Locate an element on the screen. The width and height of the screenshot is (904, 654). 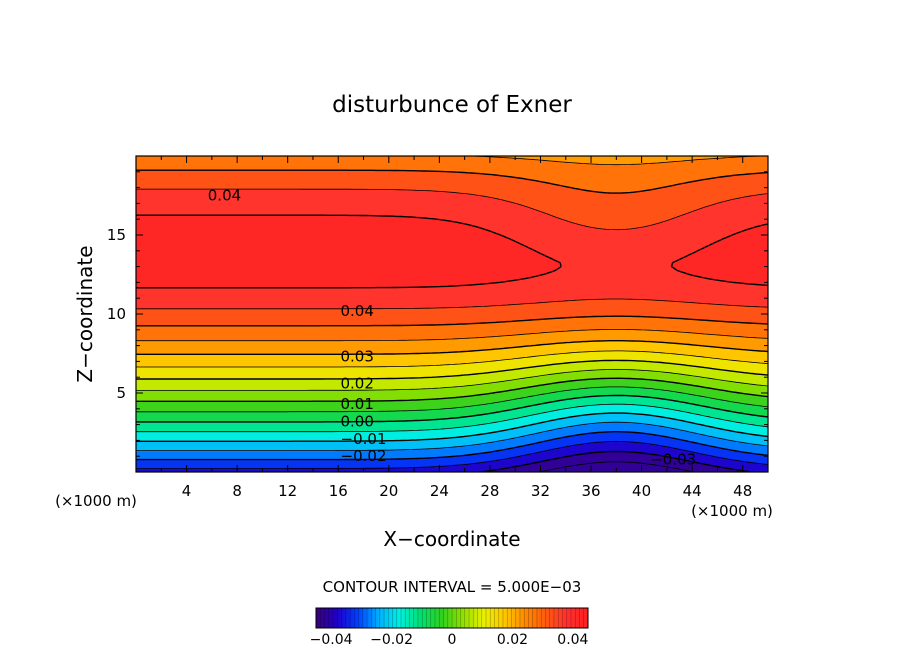
x-tick-label: 32 is located at coordinates (540, 491).